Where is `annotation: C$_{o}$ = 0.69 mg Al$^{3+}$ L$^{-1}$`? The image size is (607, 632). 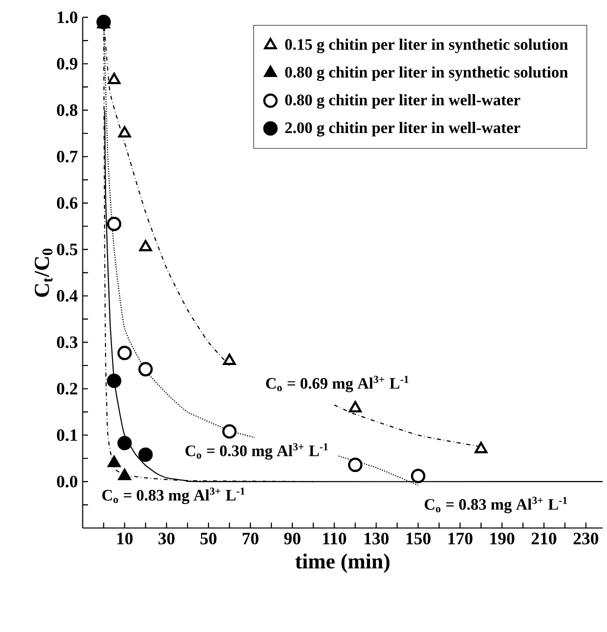 annotation: C$_{o}$ = 0.69 mg Al$^{3+}$ L$^{-1}$ is located at coordinates (337, 384).